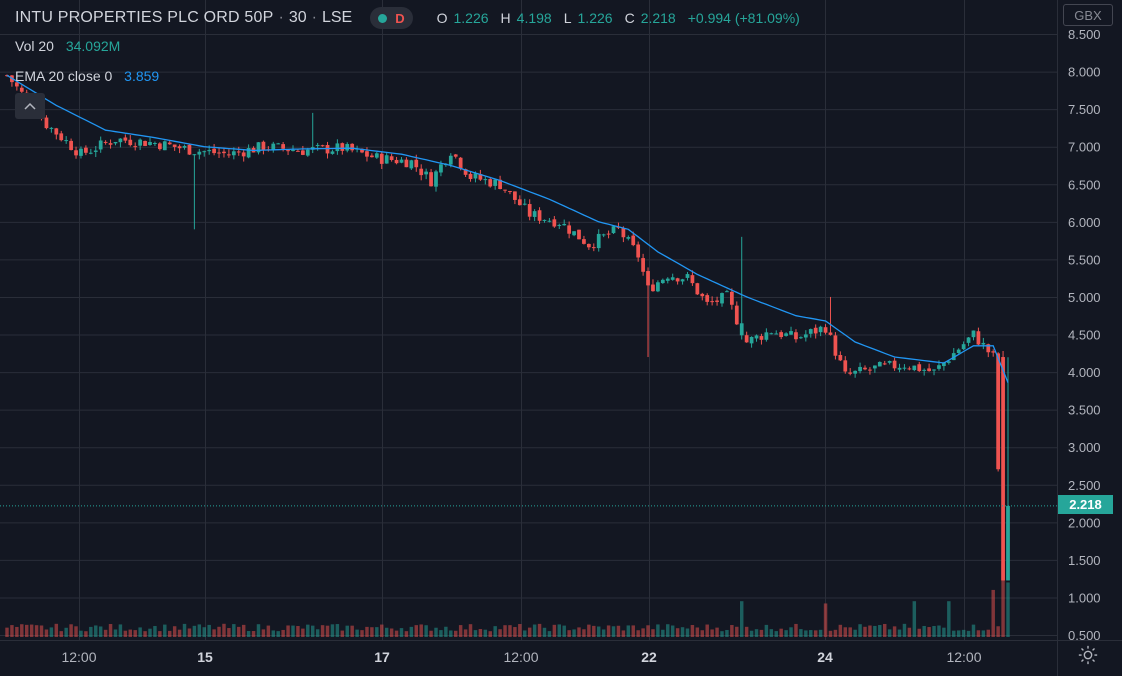  What do you see at coordinates (30, 106) in the screenshot?
I see `collapse-legend-button` at bounding box center [30, 106].